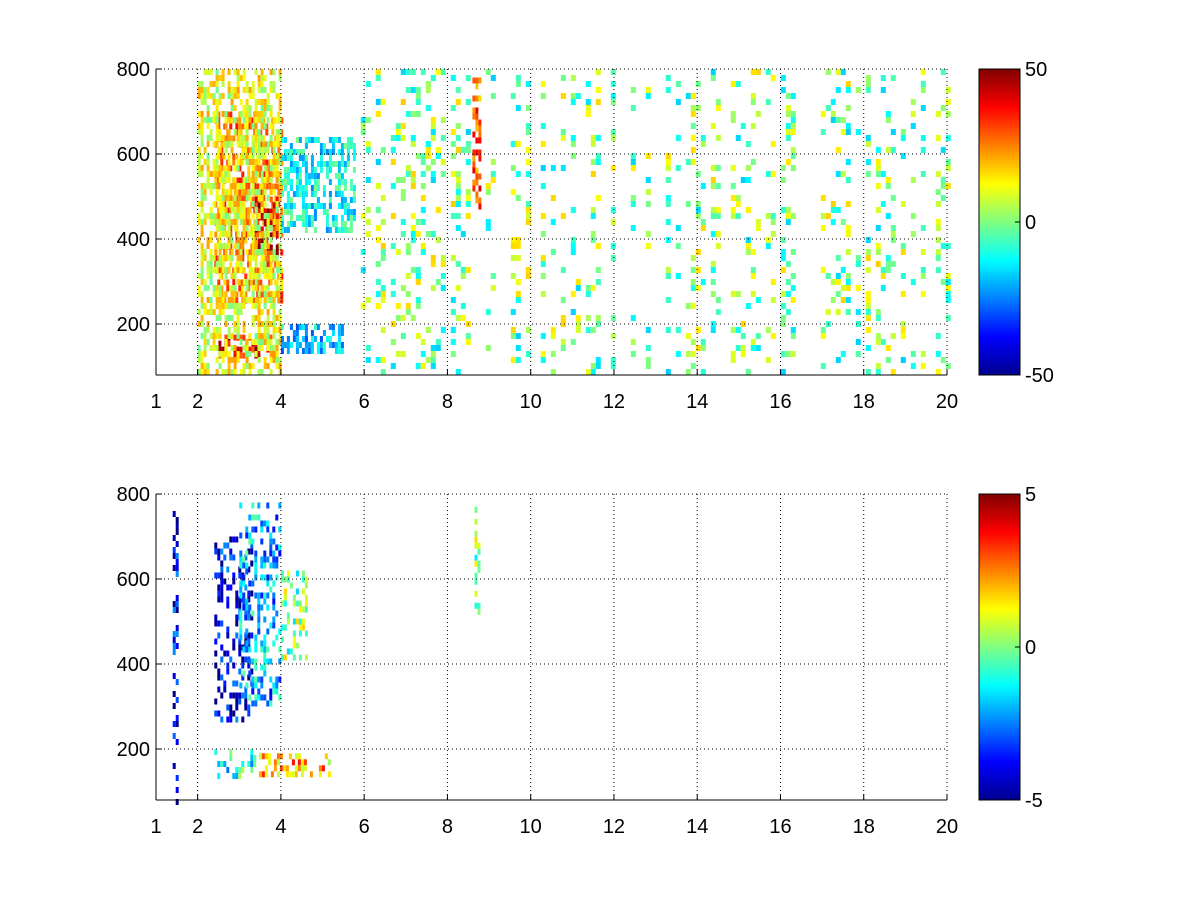 This screenshot has width=1200, height=900. Describe the element at coordinates (197, 827) in the screenshot. I see `x-tick-label: 2` at that location.